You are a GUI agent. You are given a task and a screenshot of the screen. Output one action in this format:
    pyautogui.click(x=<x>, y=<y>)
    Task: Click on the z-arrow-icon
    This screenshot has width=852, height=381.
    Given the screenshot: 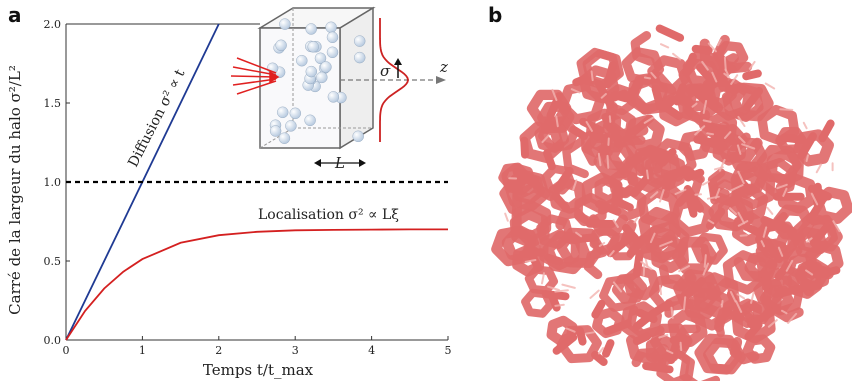 What is the action you would take?
    pyautogui.click(x=441, y=80)
    